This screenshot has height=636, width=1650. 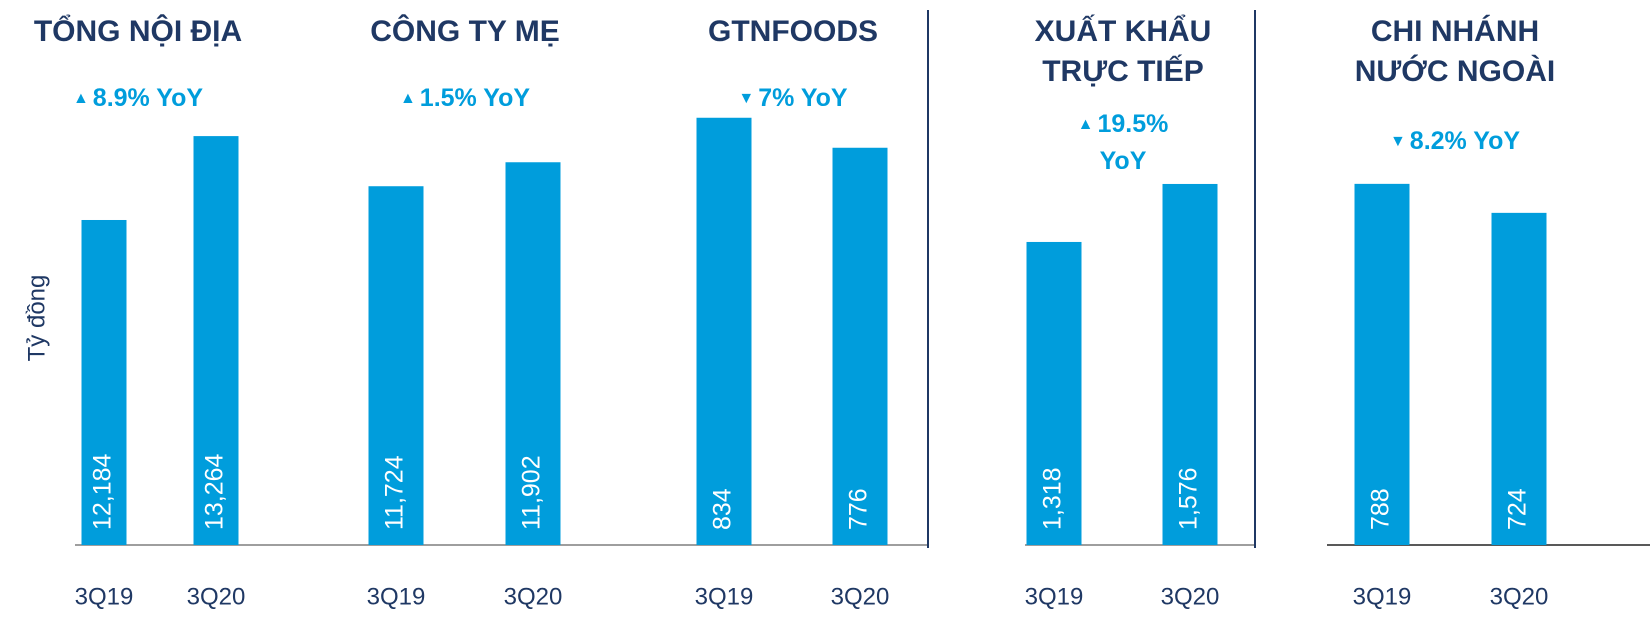 What do you see at coordinates (1465, 141) in the screenshot?
I see `yoy-text: 8.2% YoY` at bounding box center [1465, 141].